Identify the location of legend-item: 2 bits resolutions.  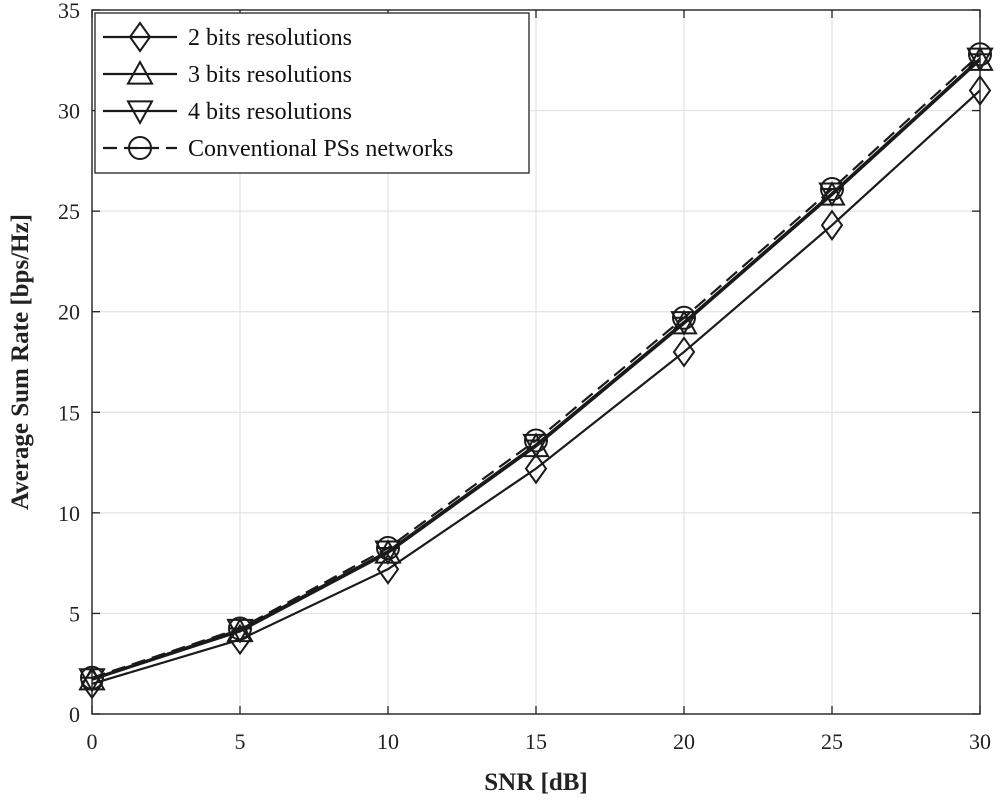
(227, 37).